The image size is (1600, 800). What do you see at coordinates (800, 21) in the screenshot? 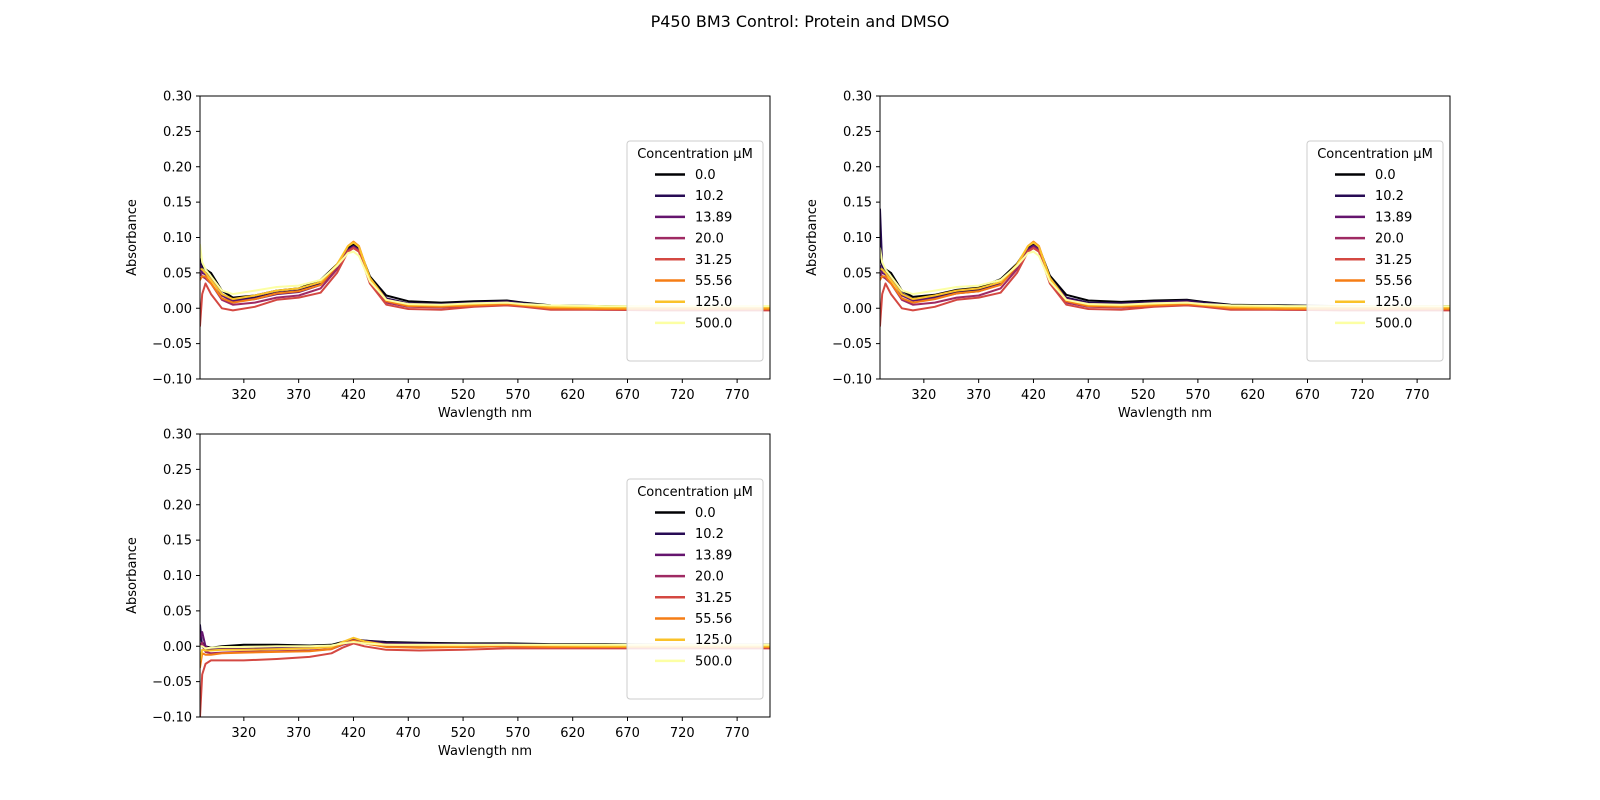
I see `figure-title: P450 BM3 Control: Protein and DMSO` at bounding box center [800, 21].